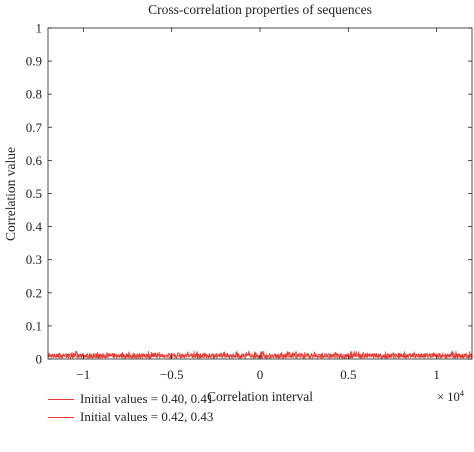 The image size is (474, 452). What do you see at coordinates (34, 61) in the screenshot?
I see `y-tick-label: 0.9` at bounding box center [34, 61].